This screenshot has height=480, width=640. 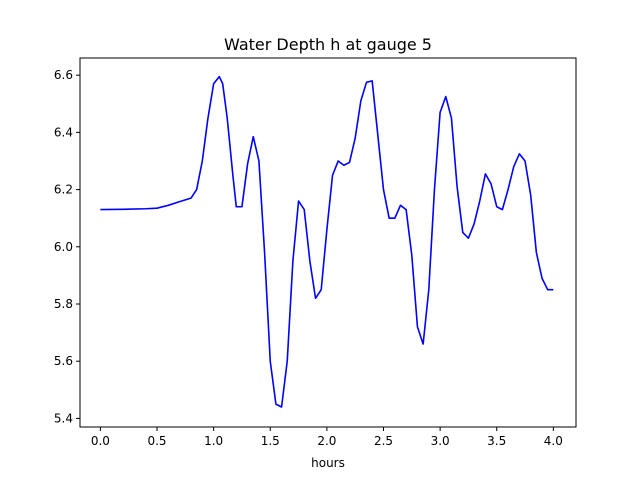 I want to click on x-tick-label: 0.5, so click(x=156, y=441).